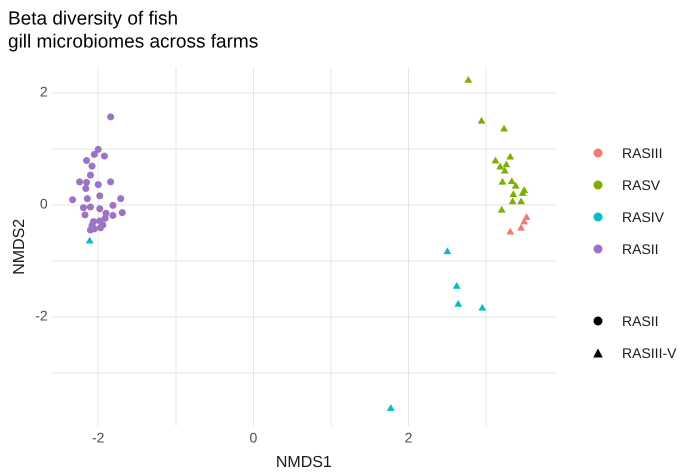 This screenshot has width=681, height=474. I want to click on legend-label: RASIII, so click(642, 153).